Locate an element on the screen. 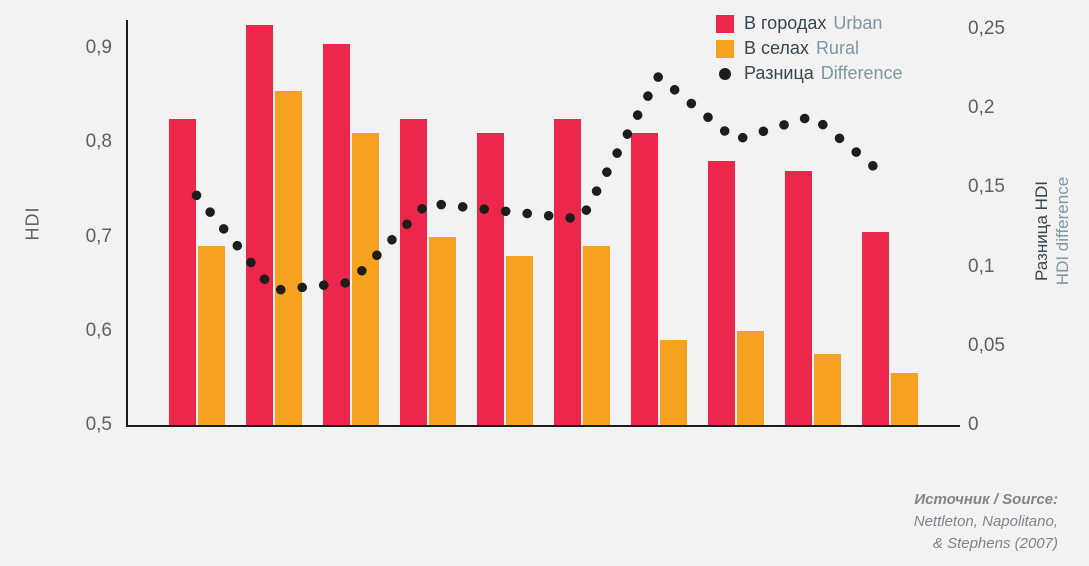 The image size is (1089, 566). right-axis-tick: 0,2 is located at coordinates (981, 108).